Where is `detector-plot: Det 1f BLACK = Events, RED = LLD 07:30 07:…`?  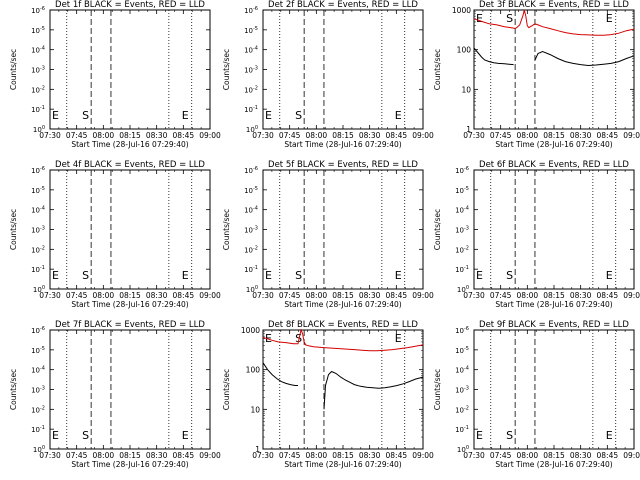 detector-plot: Det 1f BLACK = Events, RED = LLD 07:30 07:… is located at coordinates (115, 74).